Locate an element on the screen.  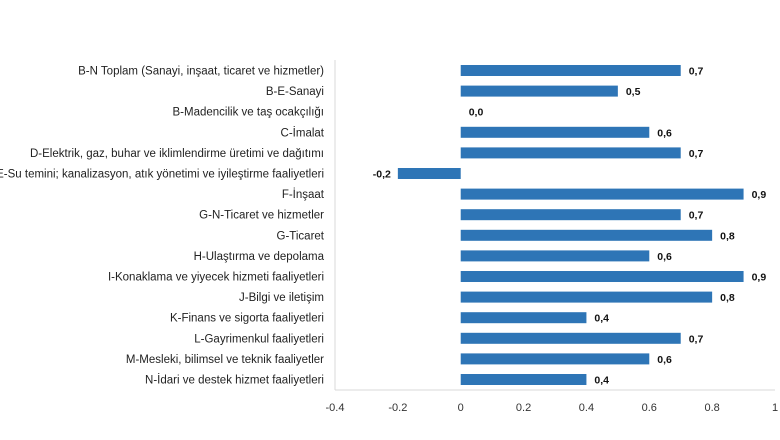
category-label: B-E-Sanayi is located at coordinates (295, 92).